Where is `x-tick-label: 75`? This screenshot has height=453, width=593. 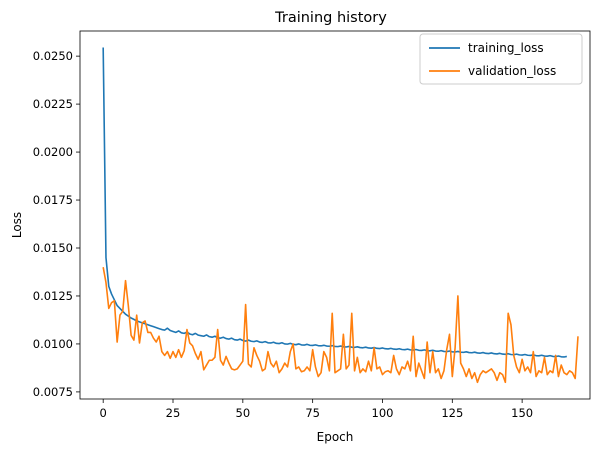
x-tick-label: 75 is located at coordinates (312, 413).